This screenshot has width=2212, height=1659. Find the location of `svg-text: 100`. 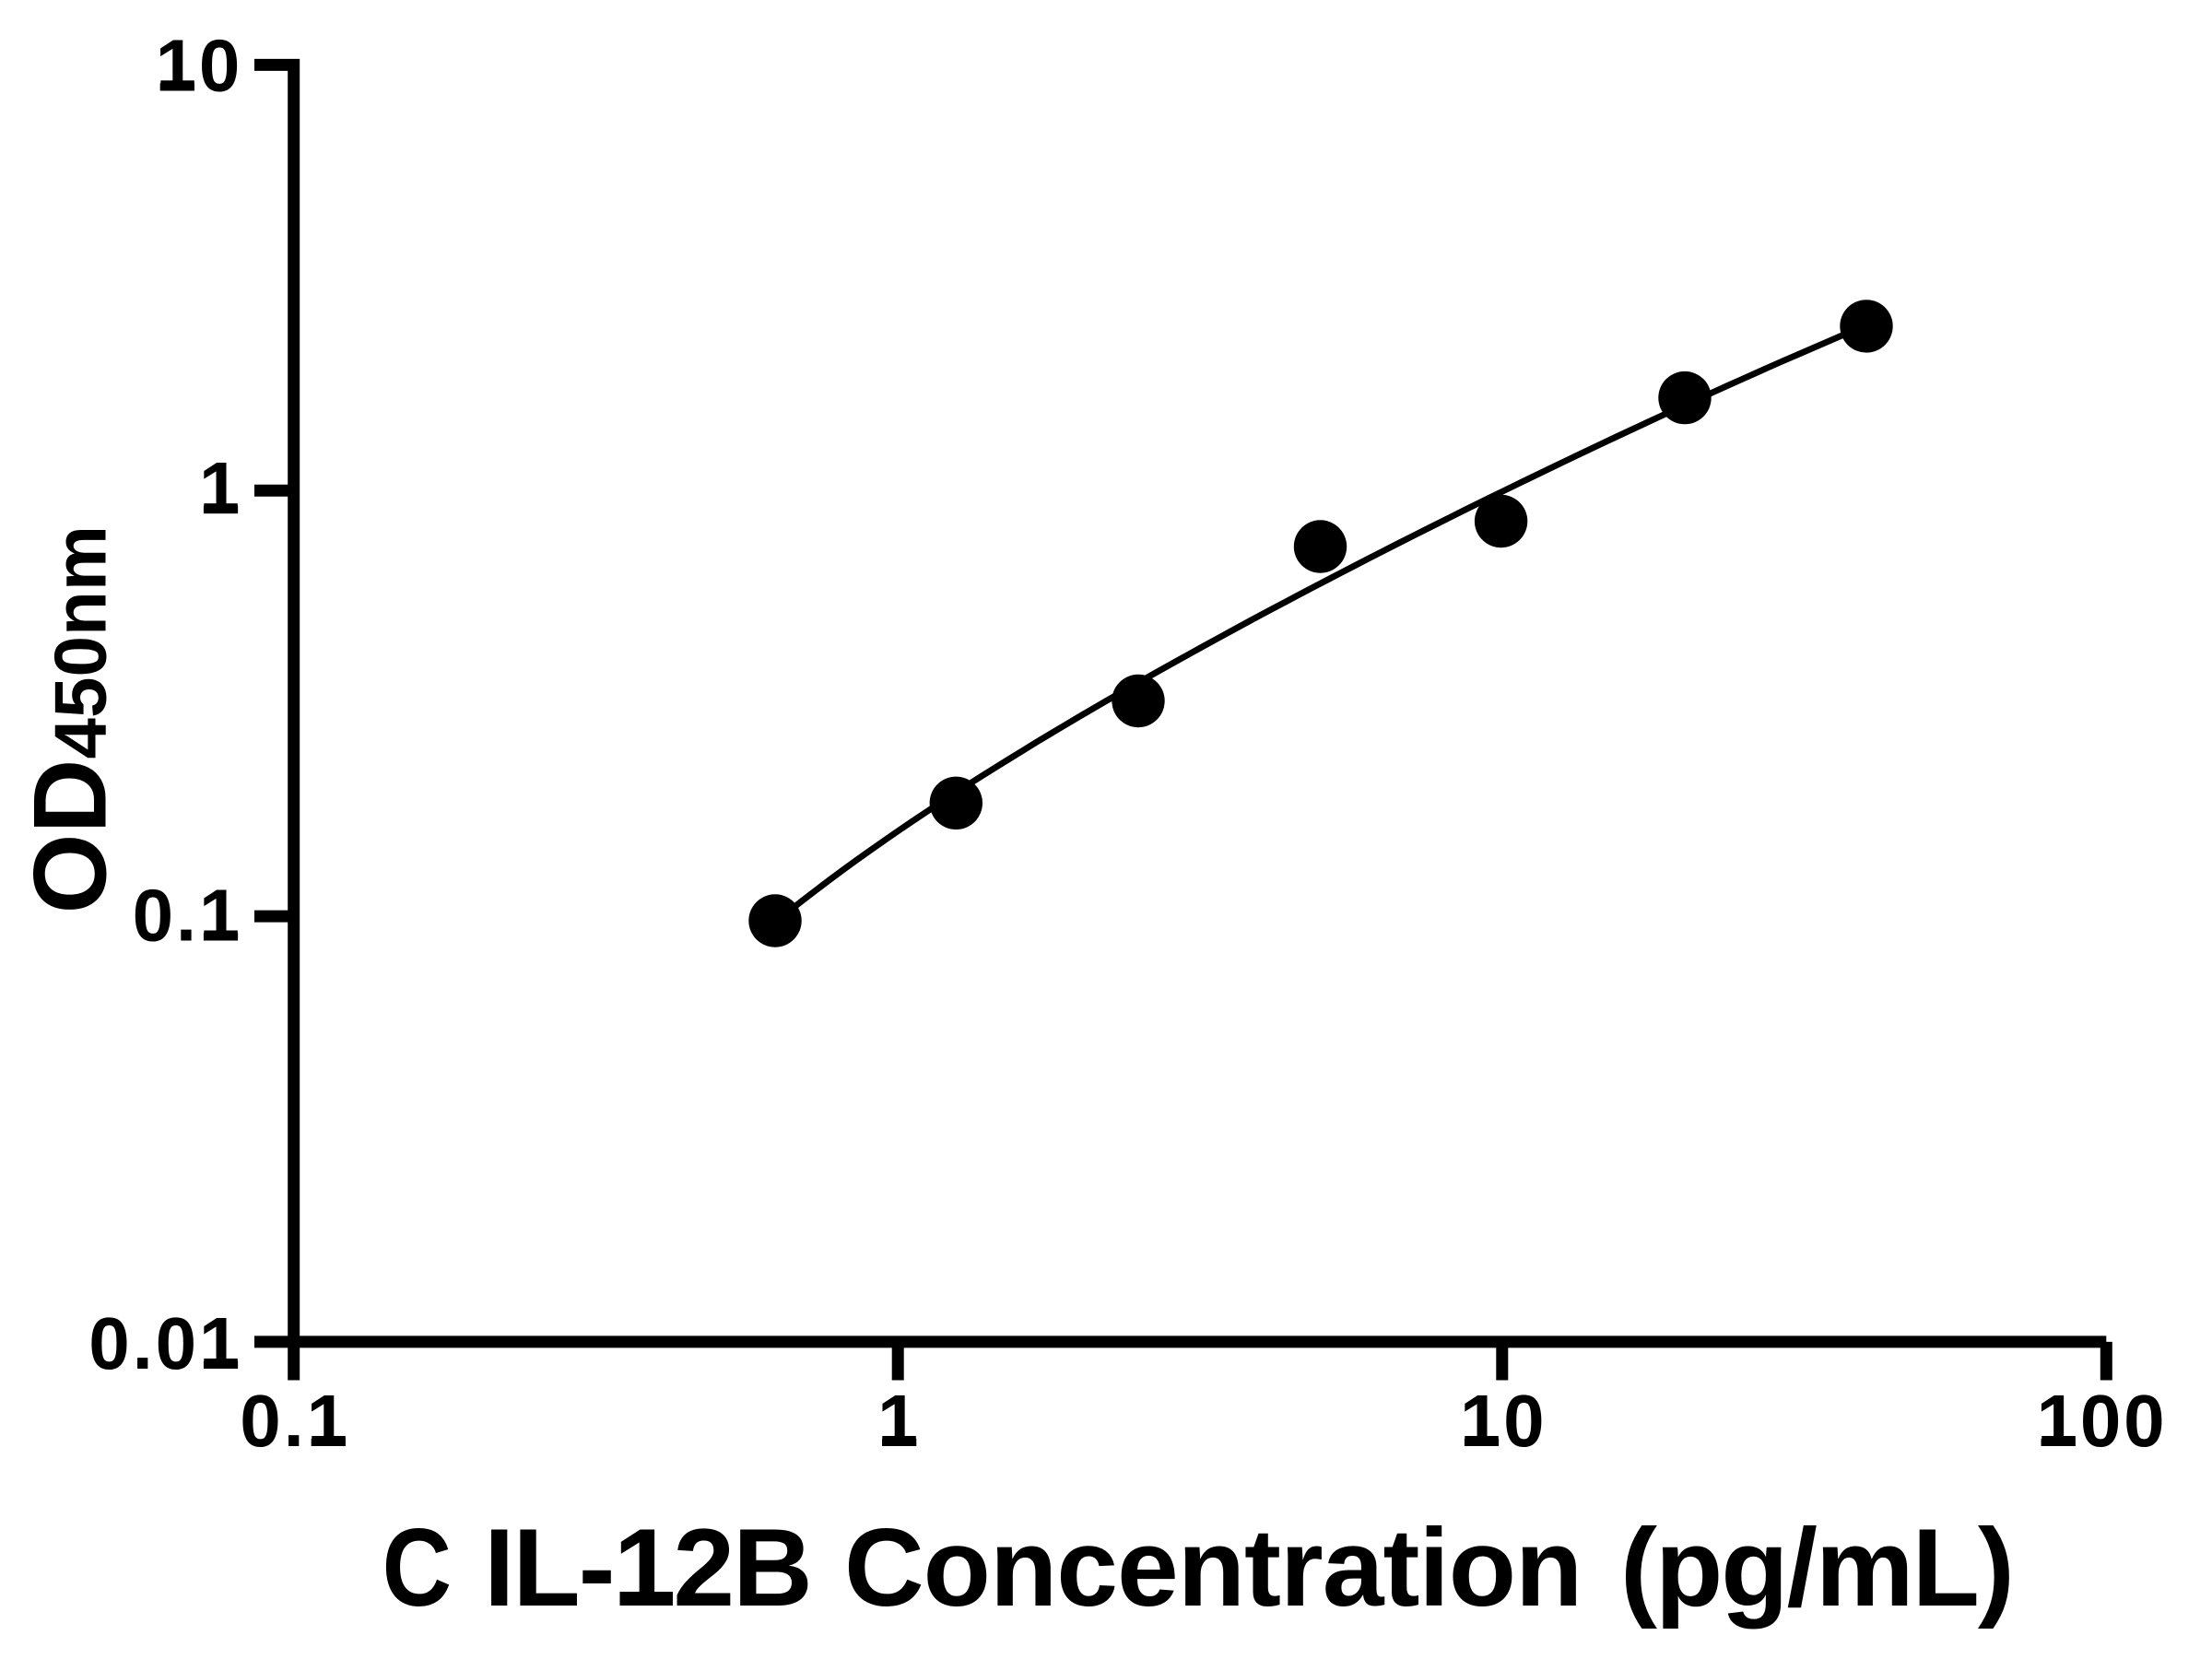

svg-text: 100 is located at coordinates (2102, 1421).